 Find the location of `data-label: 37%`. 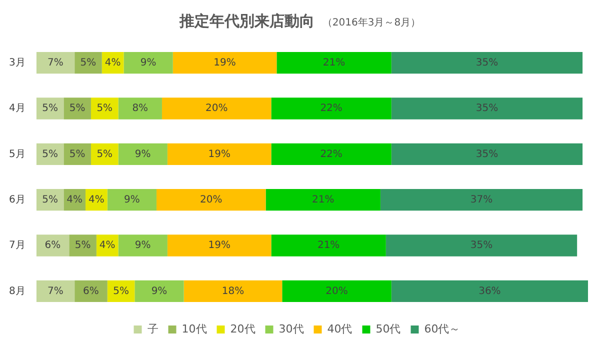

data-label: 37% is located at coordinates (481, 200).